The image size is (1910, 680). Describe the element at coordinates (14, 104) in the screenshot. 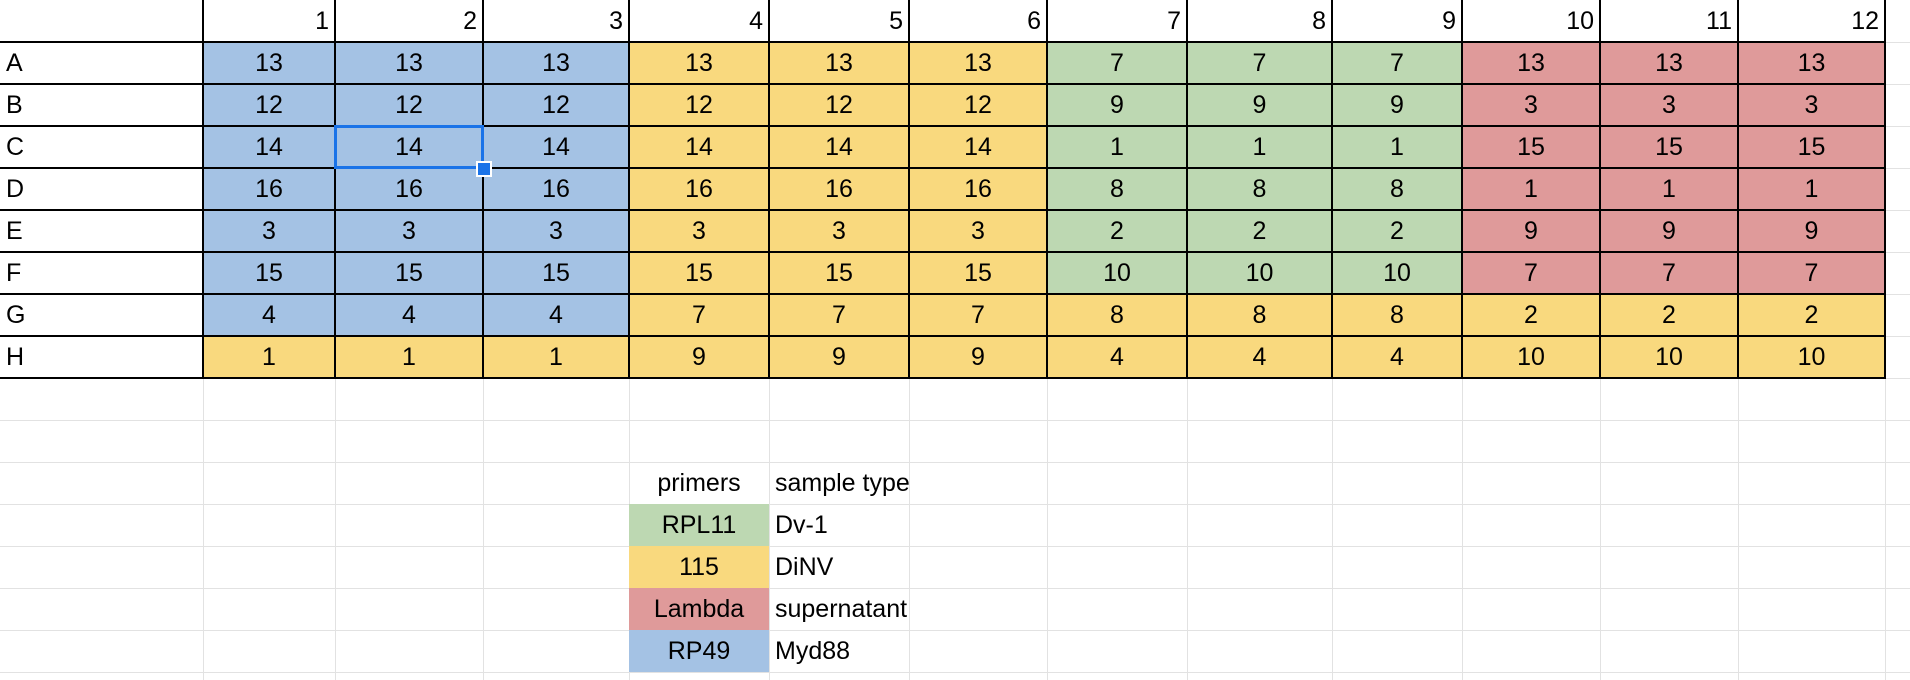

I see `row-label-B: B` at that location.